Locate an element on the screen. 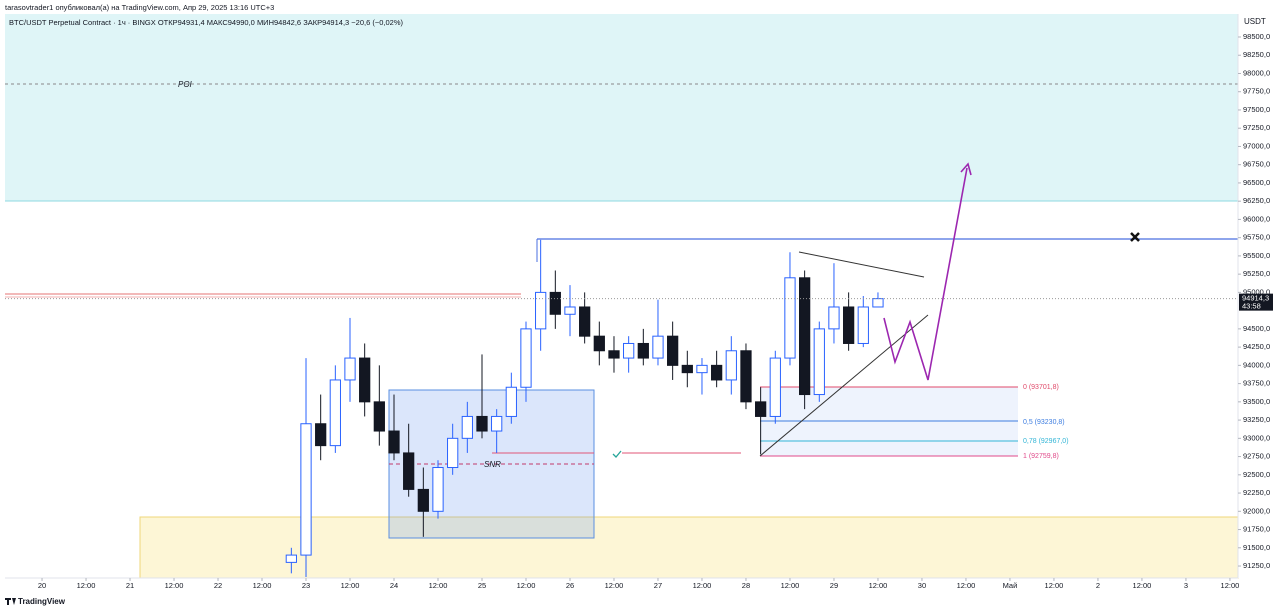 Image resolution: width=1280 pixels, height=611 pixels. price-tag-label: 94914,3 is located at coordinates (1255, 298).